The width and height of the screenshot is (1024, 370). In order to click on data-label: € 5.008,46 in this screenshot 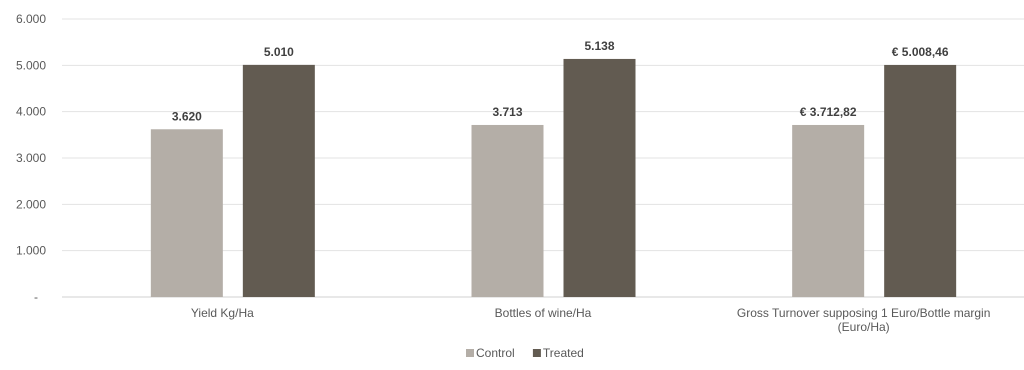, I will do `click(920, 52)`.